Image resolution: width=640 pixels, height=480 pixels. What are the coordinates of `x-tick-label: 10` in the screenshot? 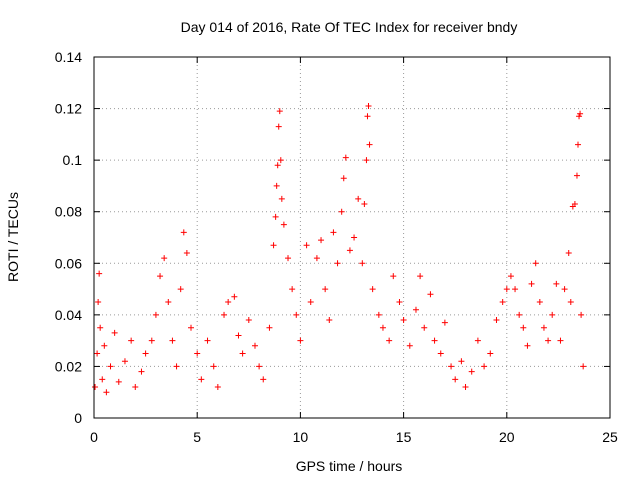 It's located at (301, 437).